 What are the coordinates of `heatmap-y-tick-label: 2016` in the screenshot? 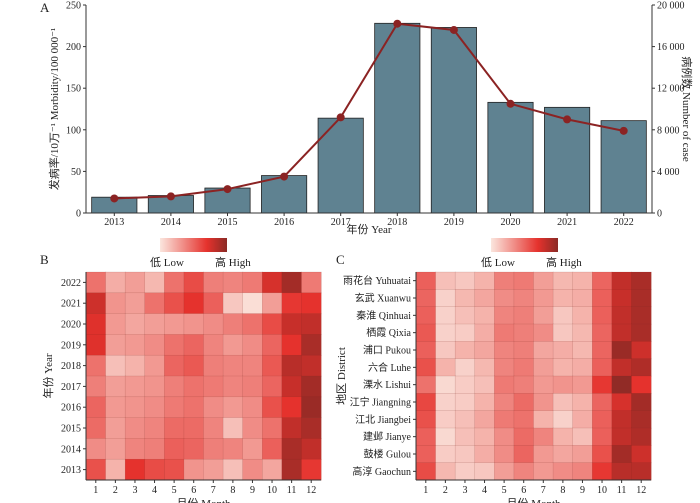 It's located at (71, 408).